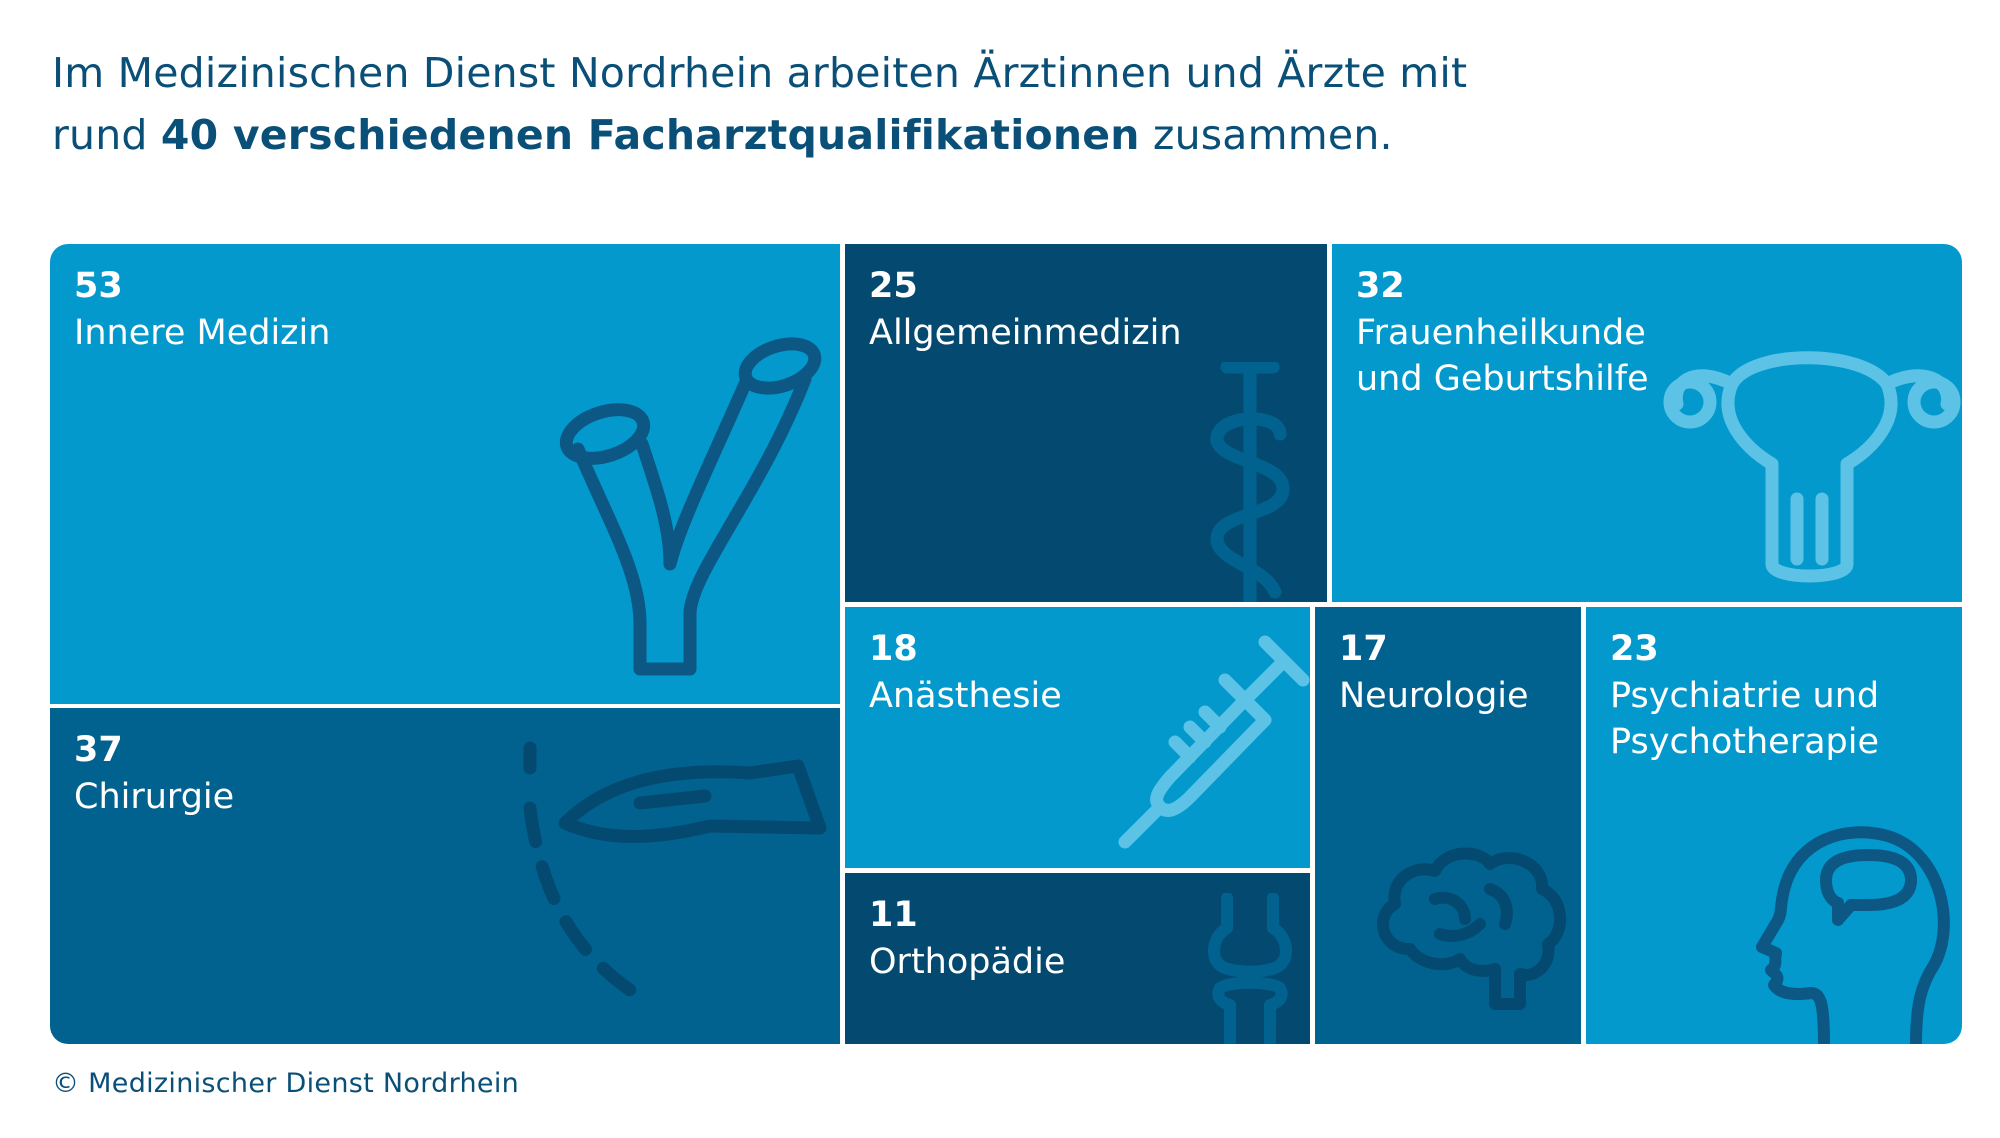  What do you see at coordinates (690, 506) in the screenshot?
I see `bronchi-icon` at bounding box center [690, 506].